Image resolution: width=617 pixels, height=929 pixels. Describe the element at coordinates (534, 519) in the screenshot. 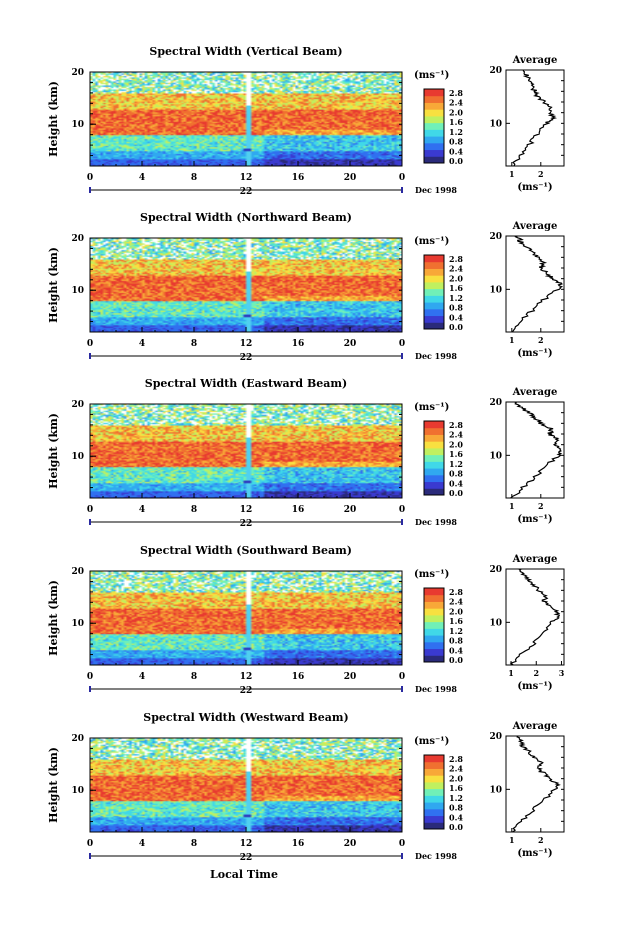

I see `average-x-label: (ms⁻¹)` at that location.